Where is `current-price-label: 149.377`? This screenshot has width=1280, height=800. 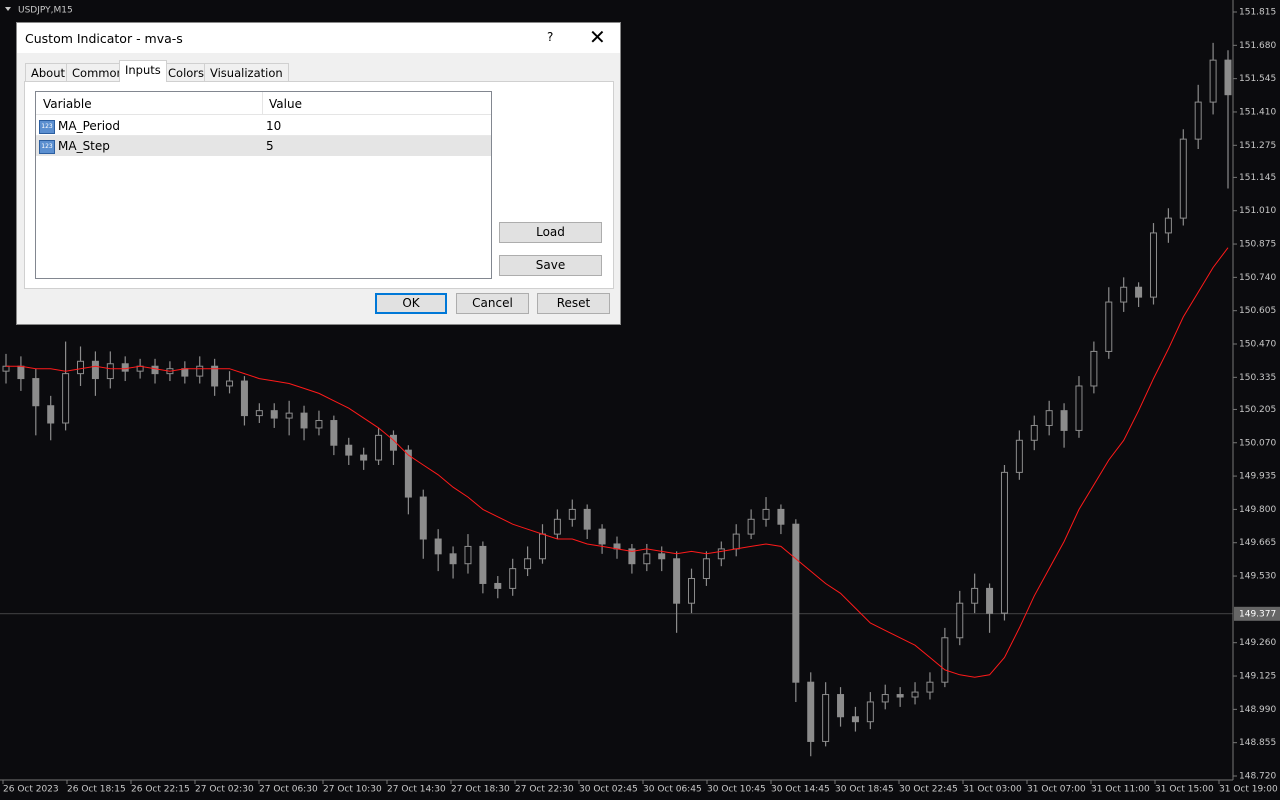
current-price-label: 149.377 is located at coordinates (1257, 614).